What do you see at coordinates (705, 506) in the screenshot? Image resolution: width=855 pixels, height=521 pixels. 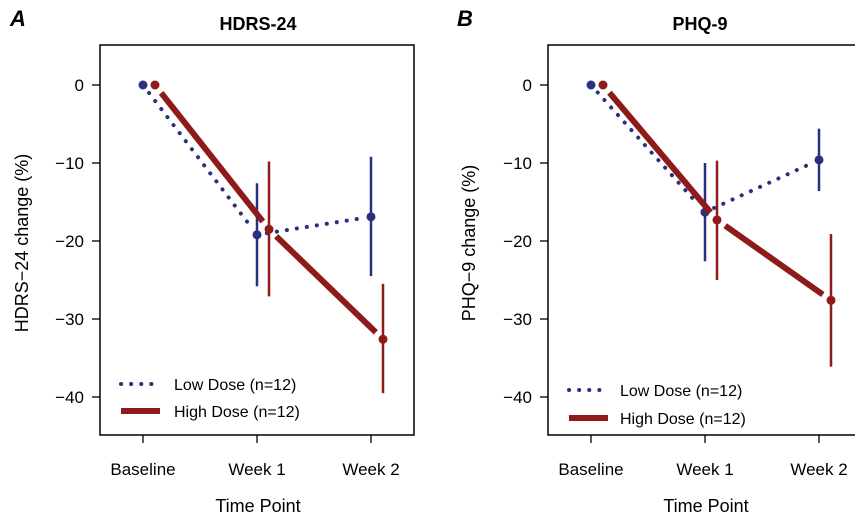 I see `panel-b-x-axis-title: Time Point` at bounding box center [705, 506].